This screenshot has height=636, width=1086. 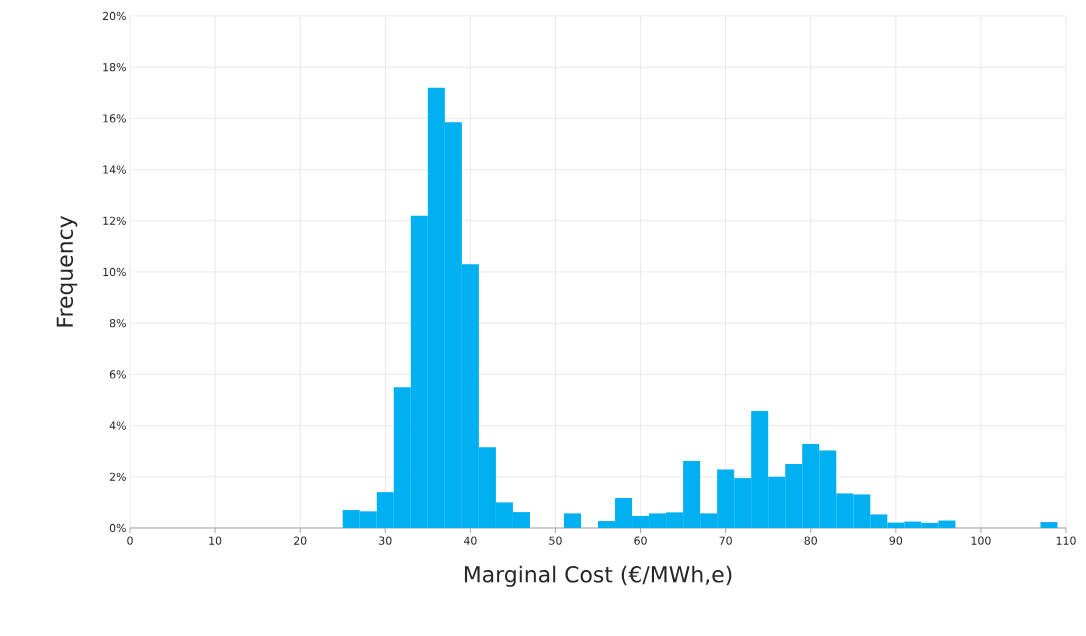 What do you see at coordinates (640, 540) in the screenshot?
I see `x-tick-label: 60` at bounding box center [640, 540].